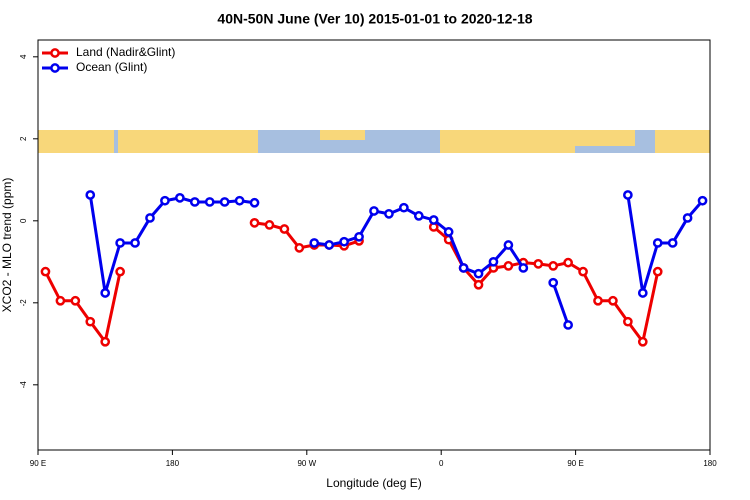 The width and height of the screenshot is (750, 500). What do you see at coordinates (23, 220) in the screenshot?
I see `y-tick-label: 0` at bounding box center [23, 220].